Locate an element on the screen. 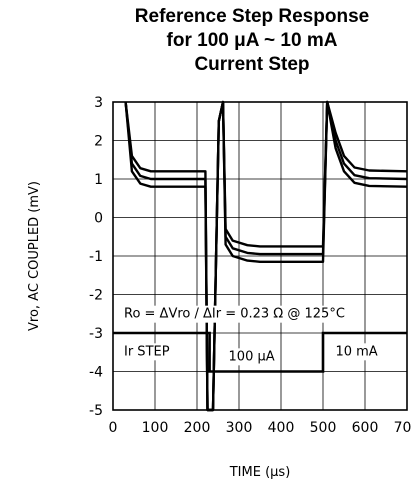  high-level-box is located at coordinates (356, 352).